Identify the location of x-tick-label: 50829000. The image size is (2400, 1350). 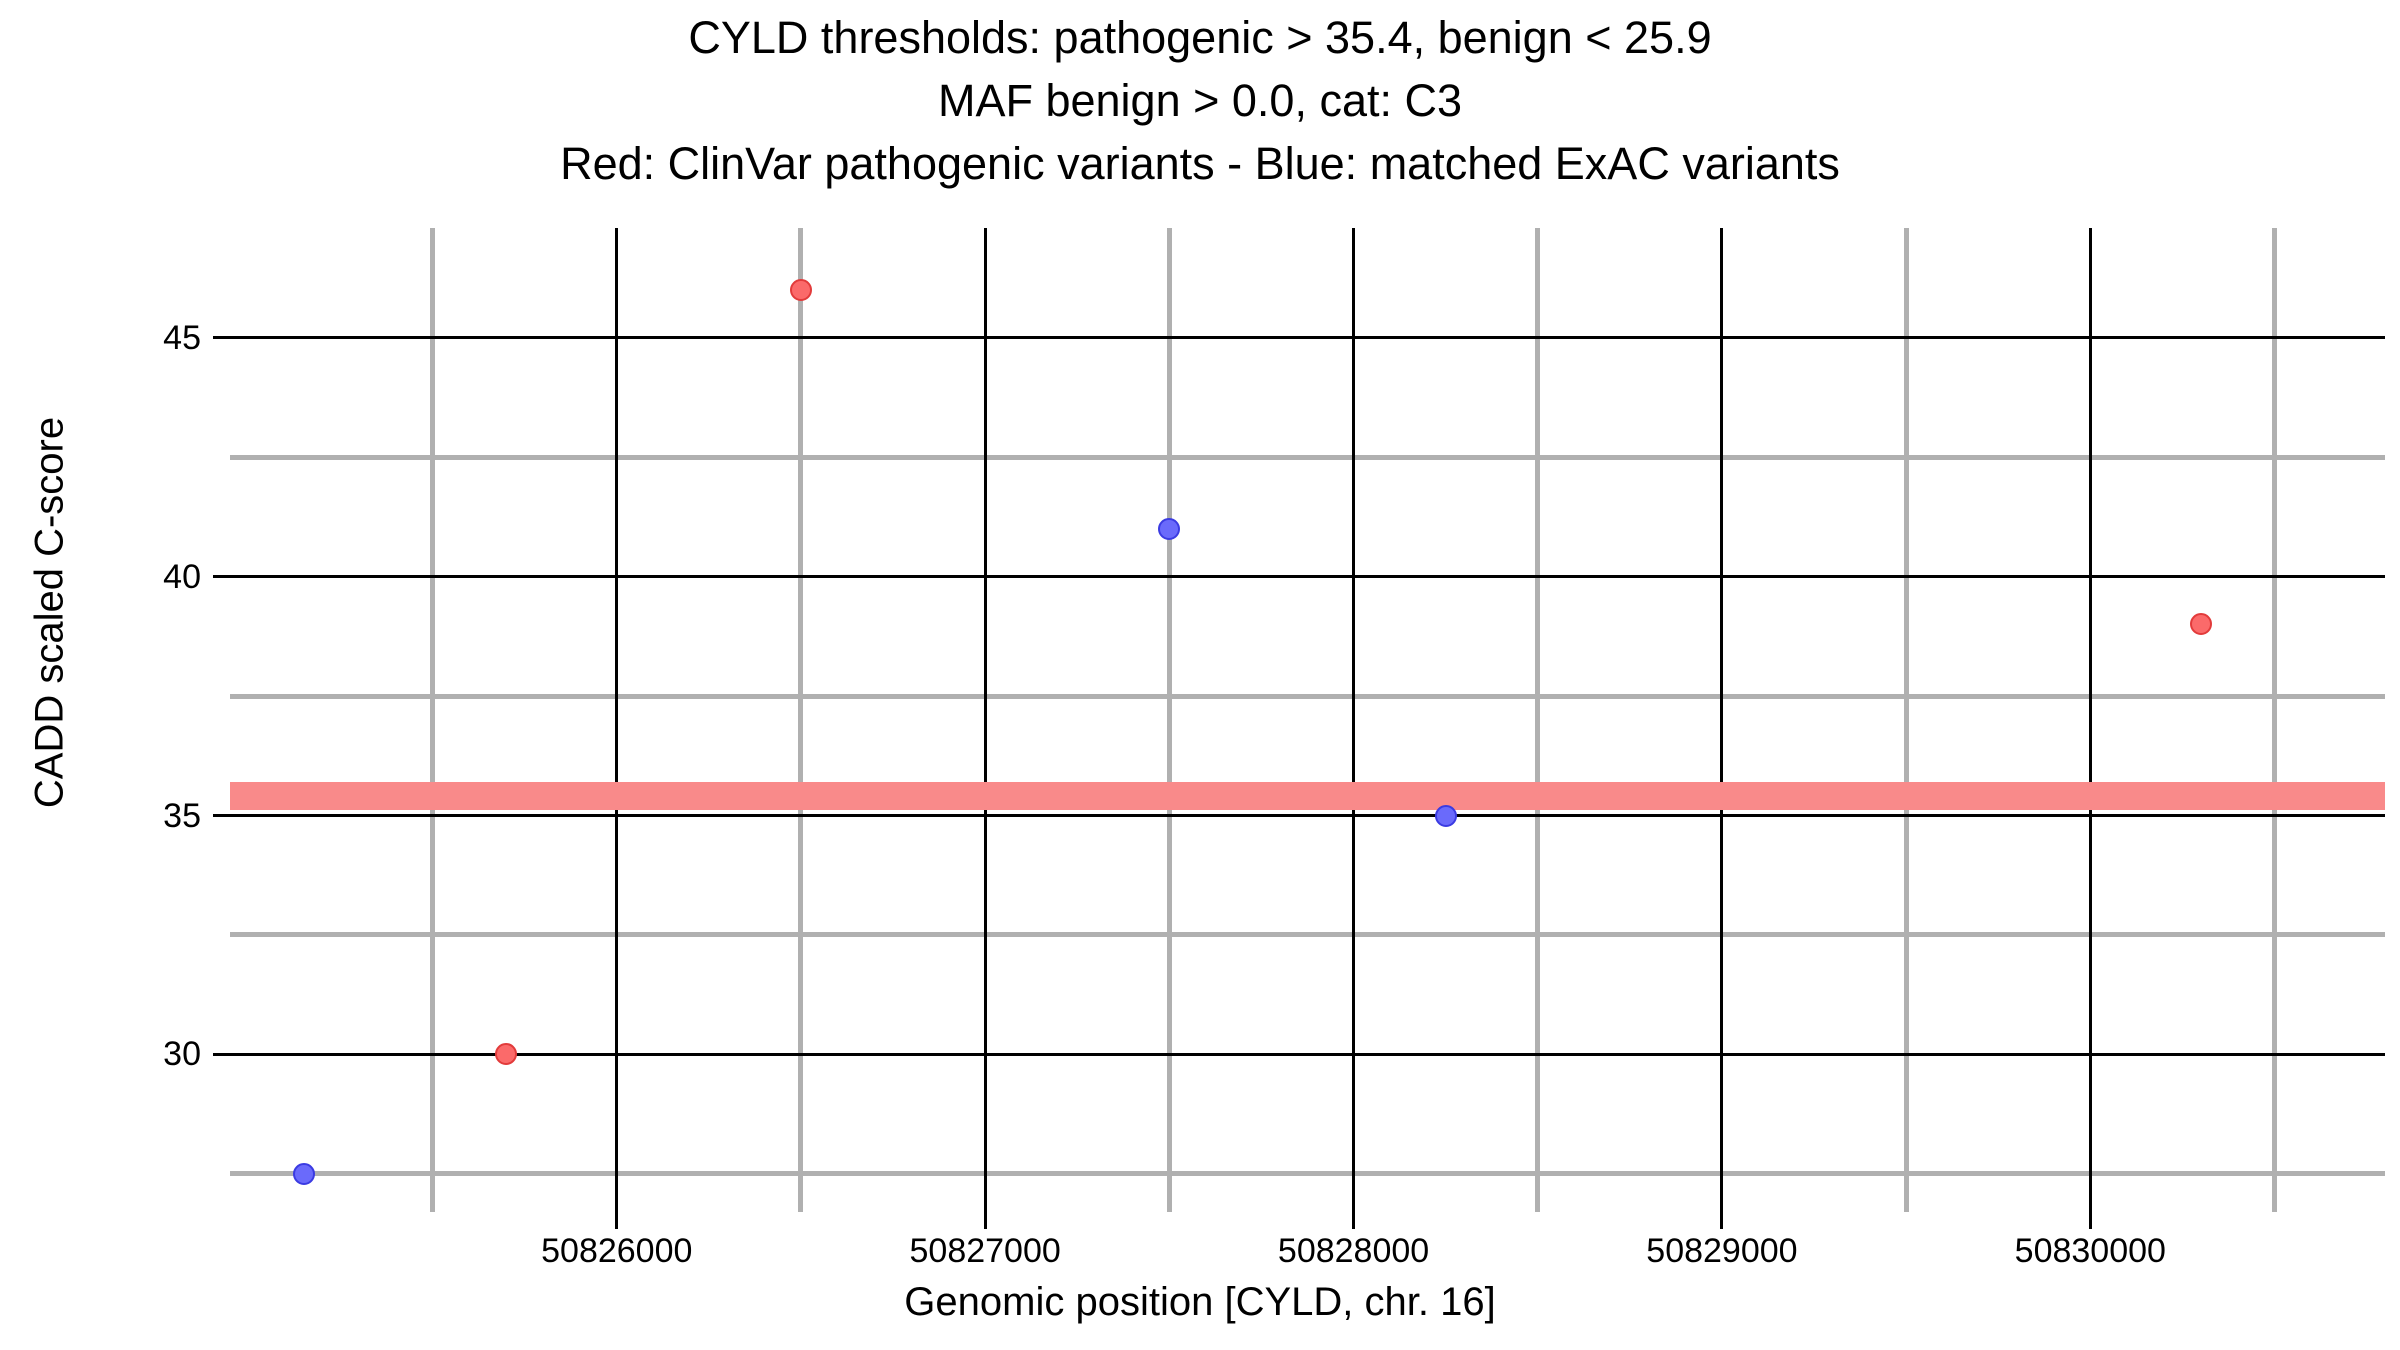
(1722, 1251).